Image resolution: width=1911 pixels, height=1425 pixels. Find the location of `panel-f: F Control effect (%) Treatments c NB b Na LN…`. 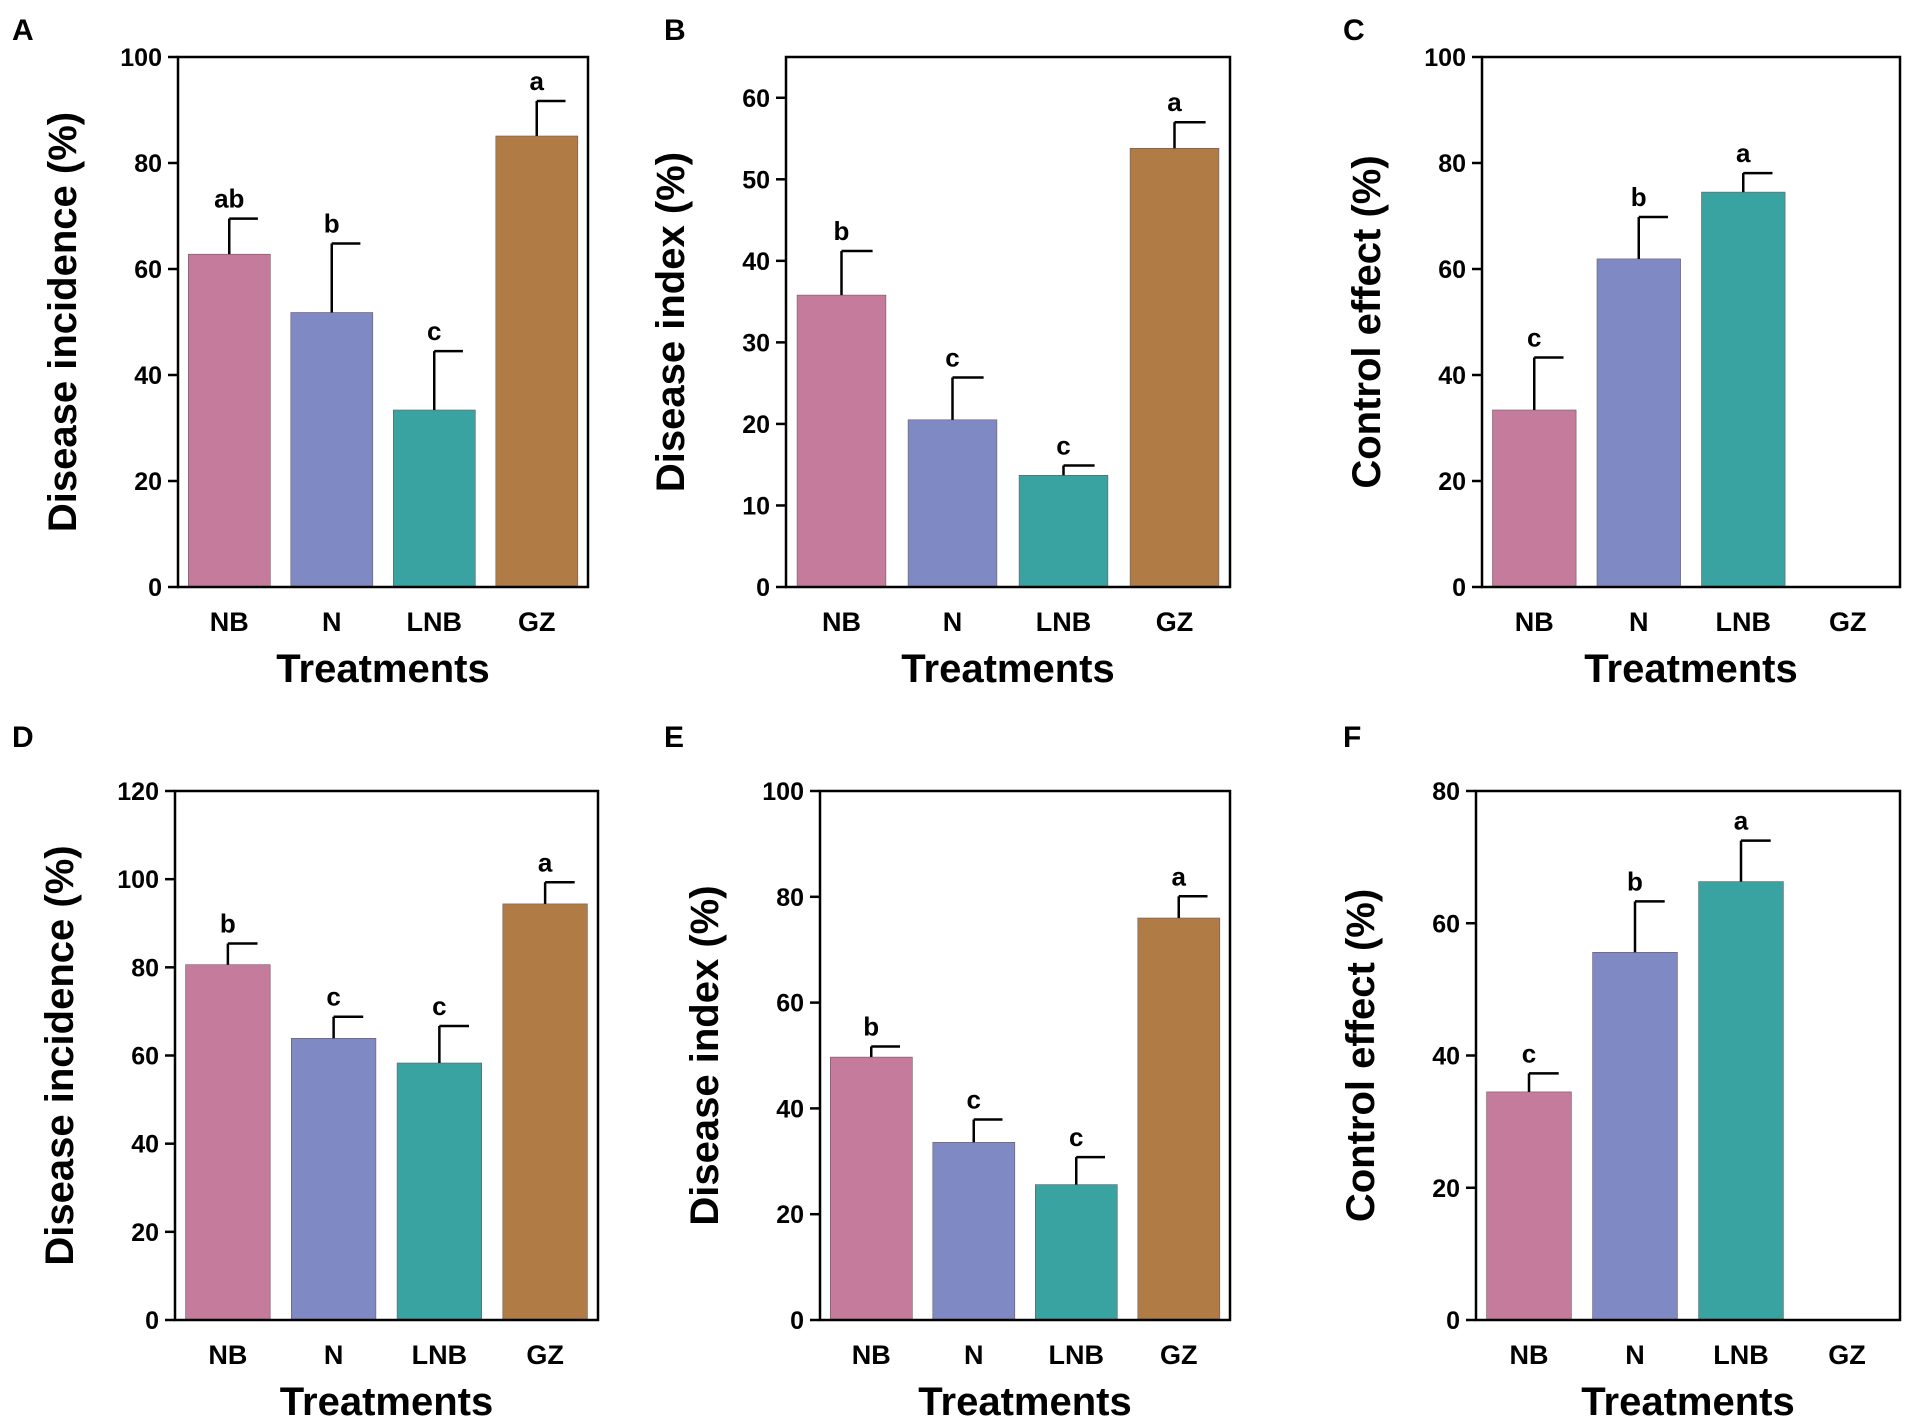

panel-f: F Control effect (%) Treatments c NB b Na LN… is located at coordinates (1620, 1072).